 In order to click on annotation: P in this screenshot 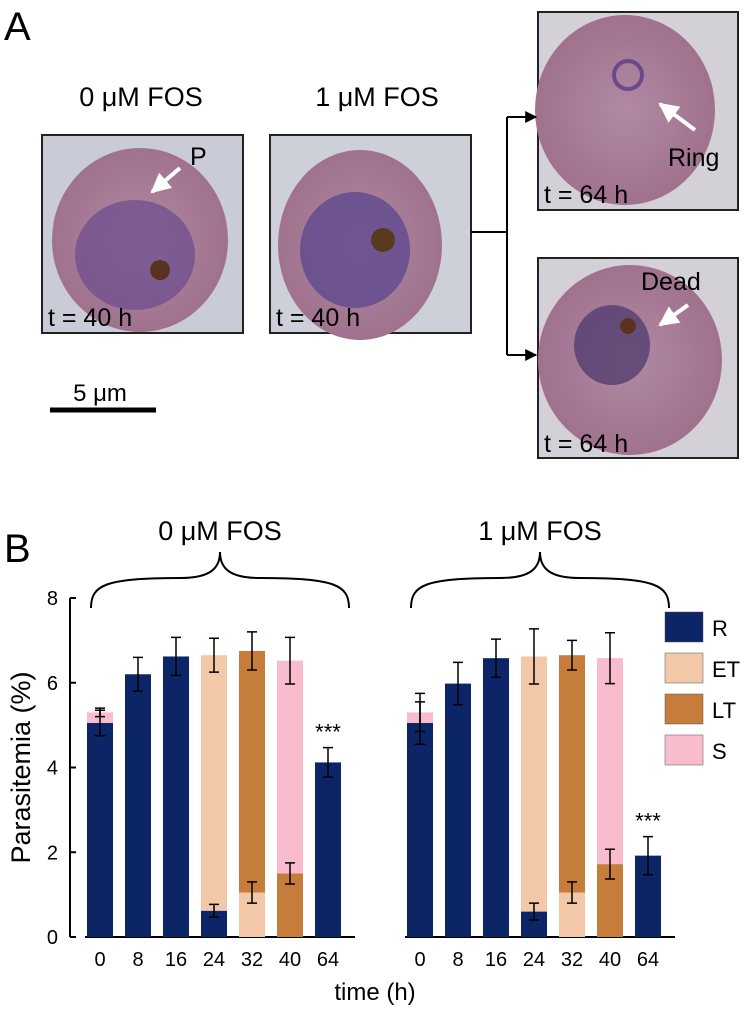, I will do `click(198, 157)`.